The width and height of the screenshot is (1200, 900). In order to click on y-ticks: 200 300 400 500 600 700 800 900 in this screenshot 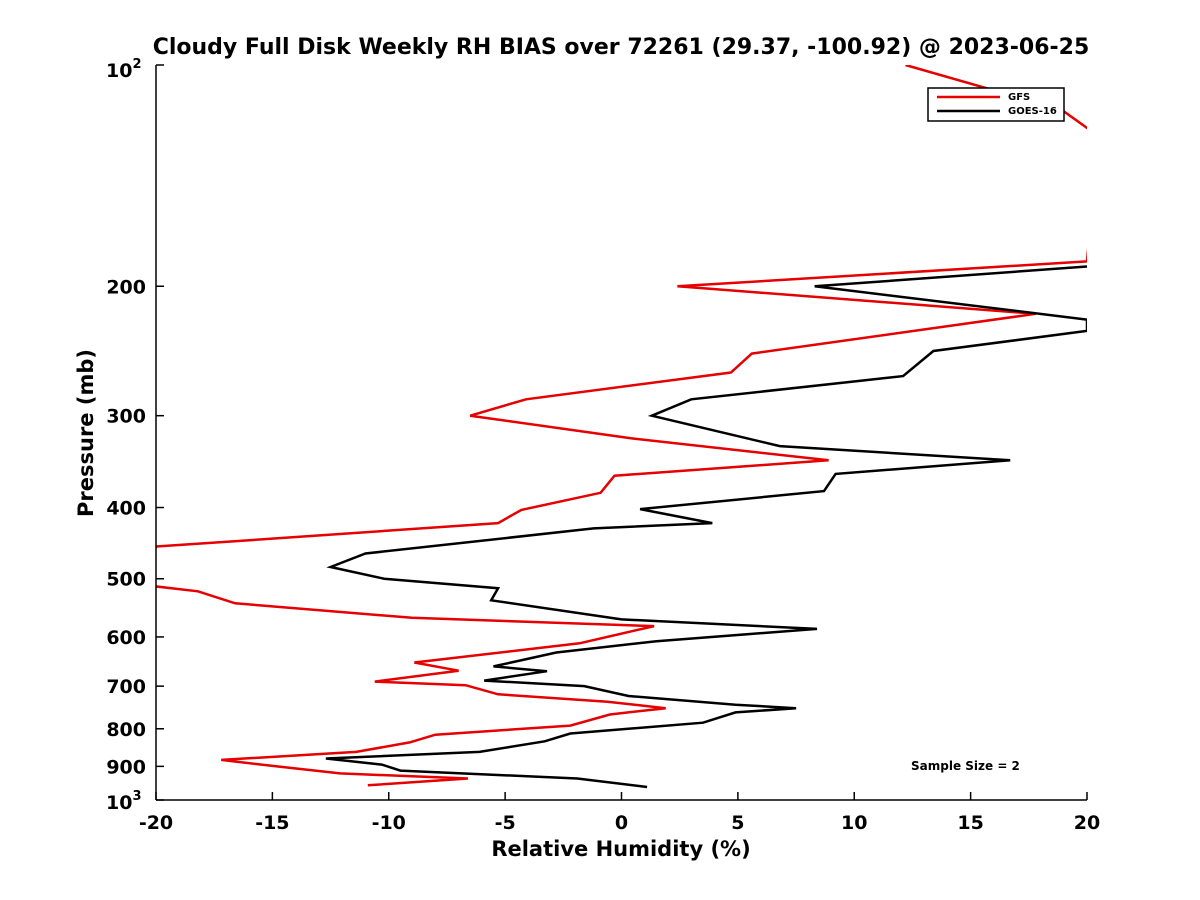, I will do `click(135, 432)`.